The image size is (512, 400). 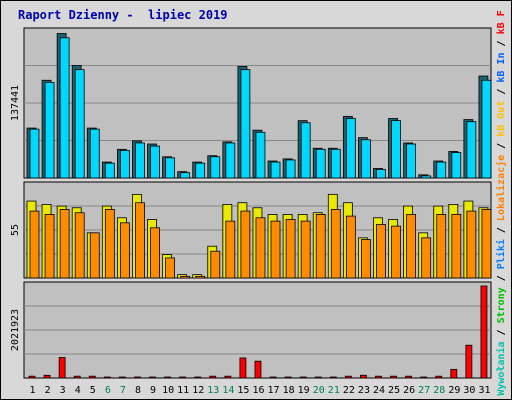 What do you see at coordinates (501, 254) in the screenshot?
I see `legend-entry: Pliki` at bounding box center [501, 254].